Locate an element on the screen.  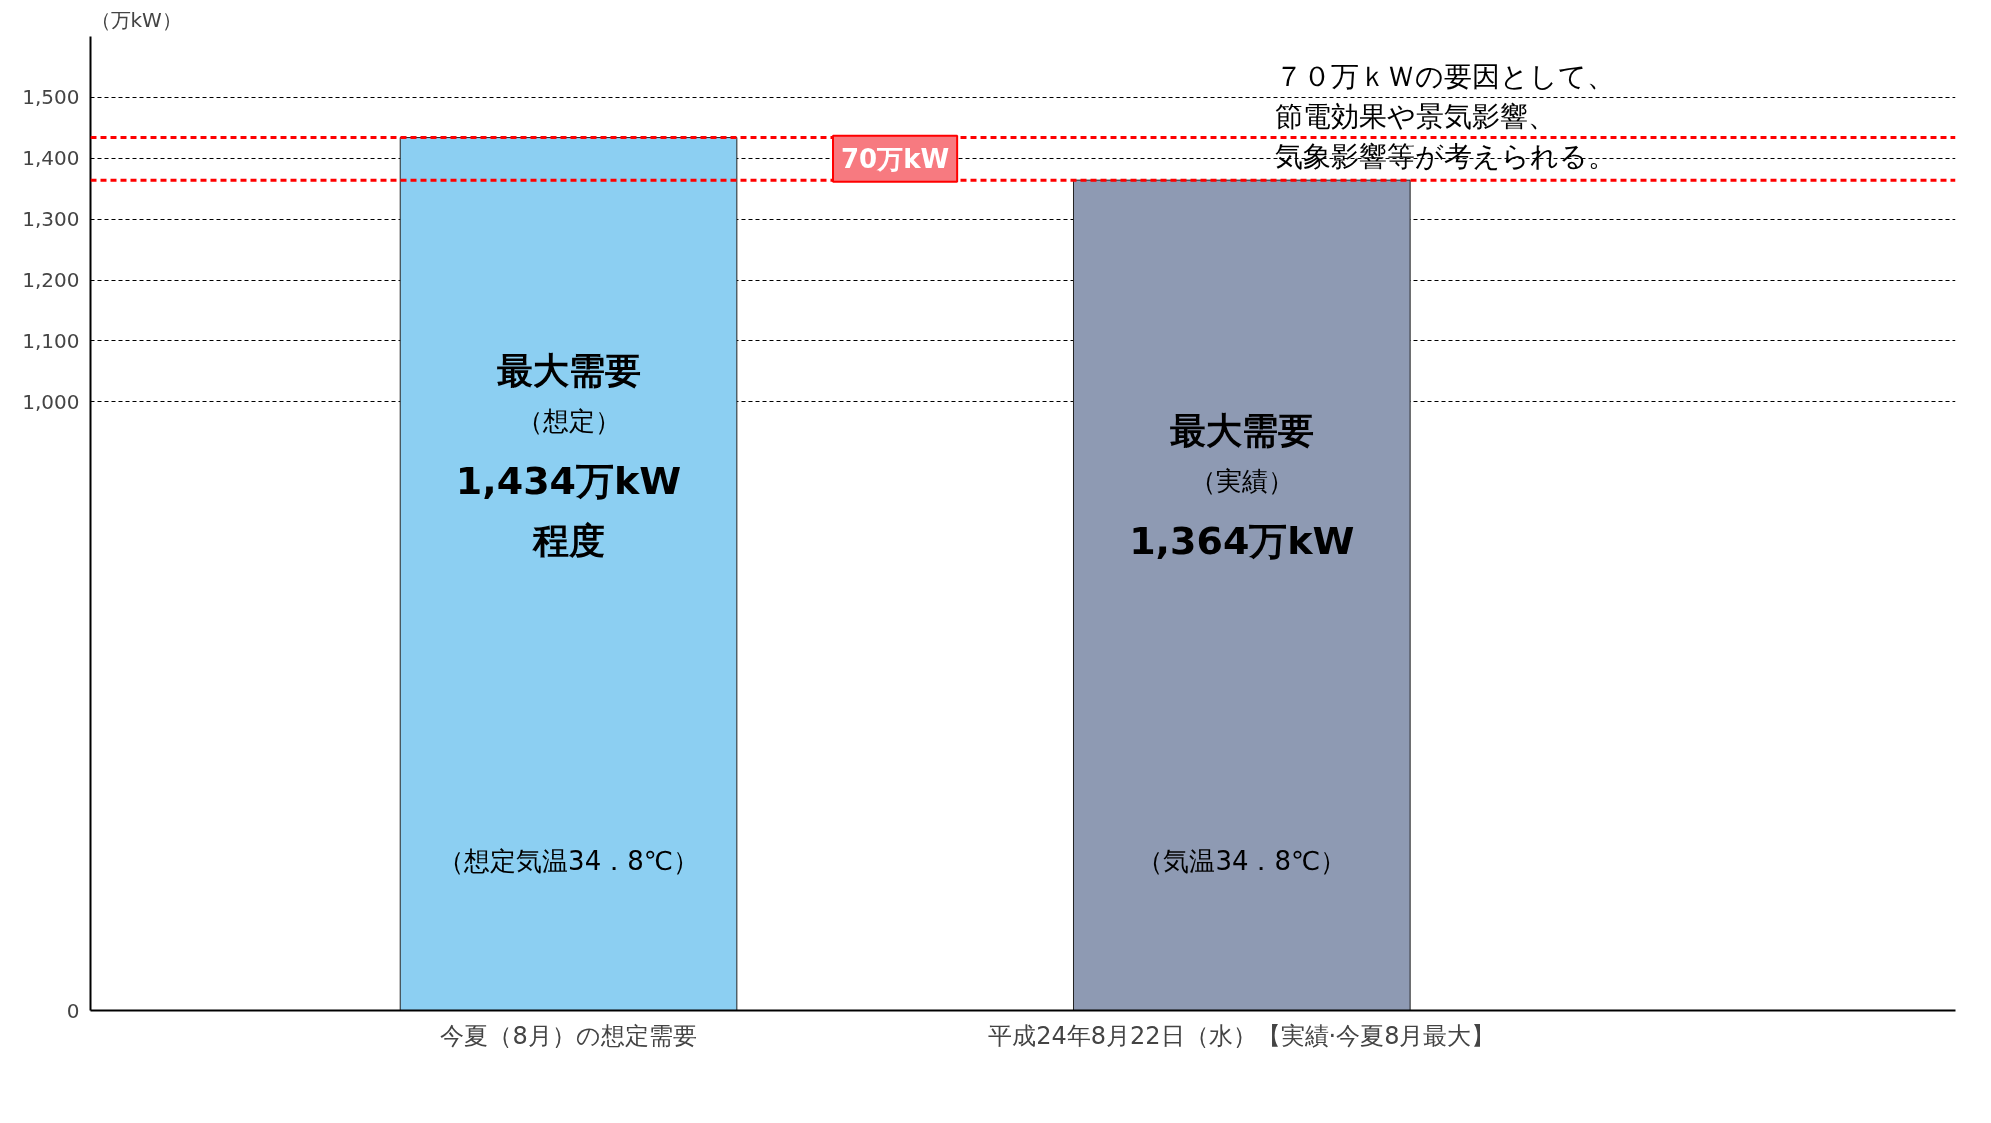
annotation: （想定気温34．8℃） is located at coordinates (568, 860).